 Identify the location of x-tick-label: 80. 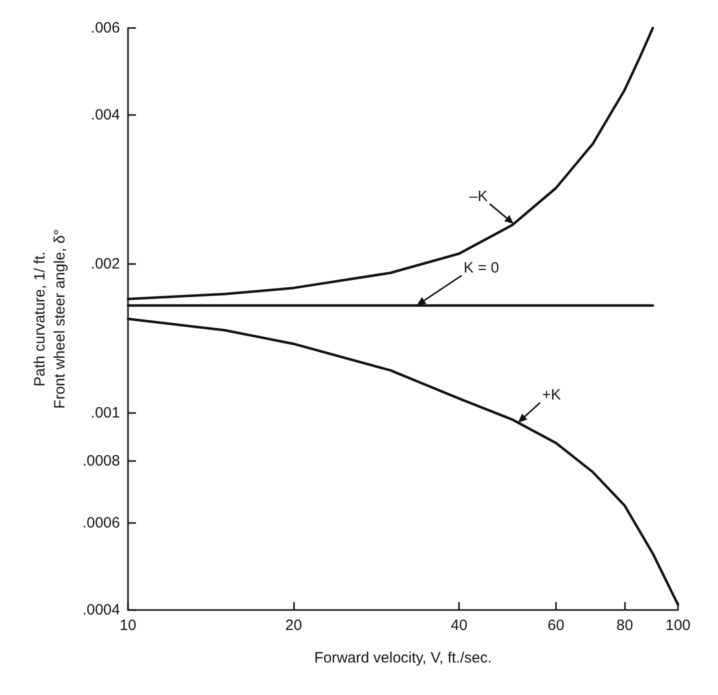
(625, 625).